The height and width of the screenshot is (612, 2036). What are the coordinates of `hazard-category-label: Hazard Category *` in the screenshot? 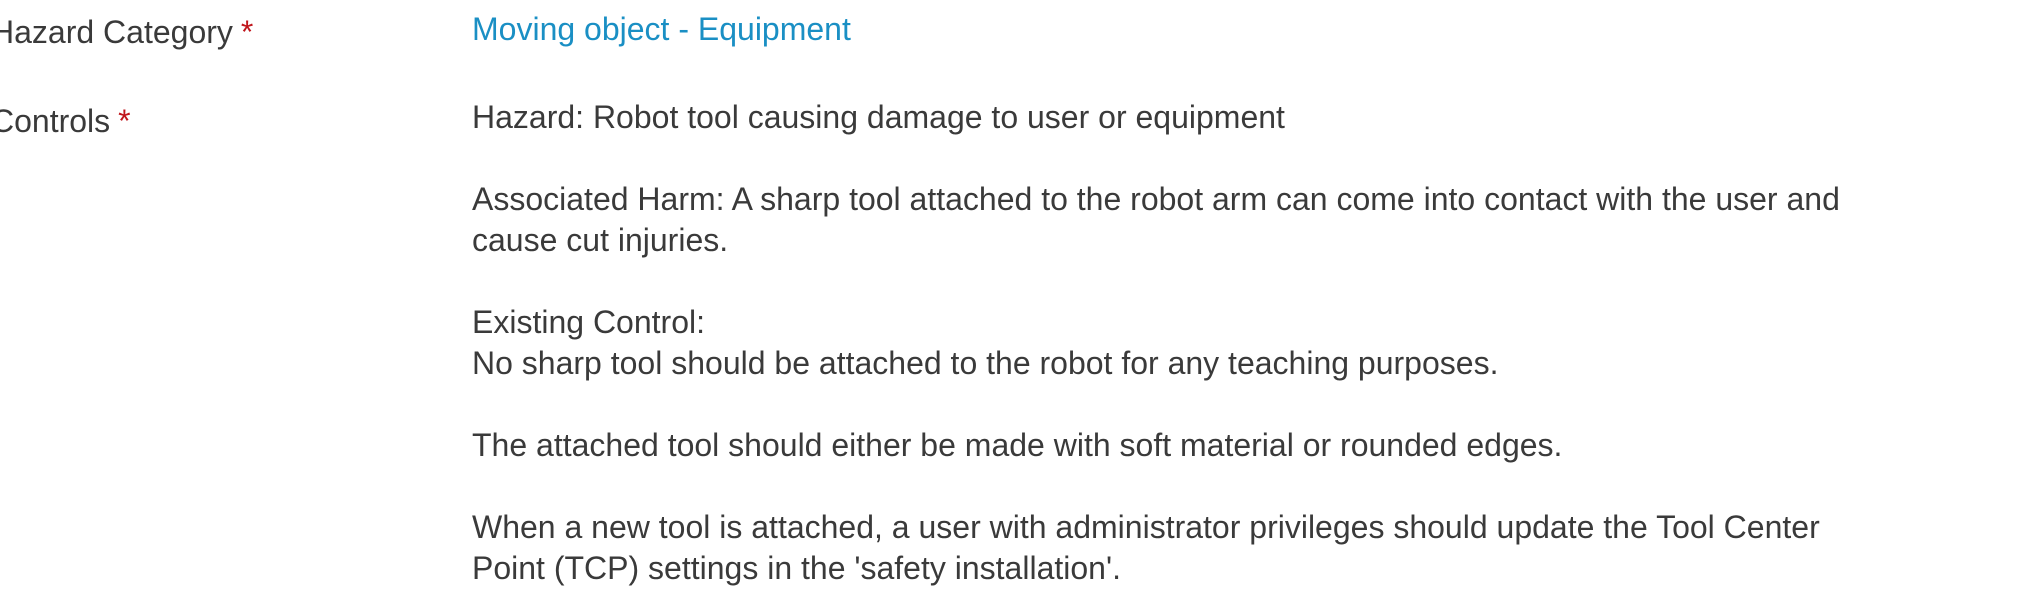 It's located at (126, 32).